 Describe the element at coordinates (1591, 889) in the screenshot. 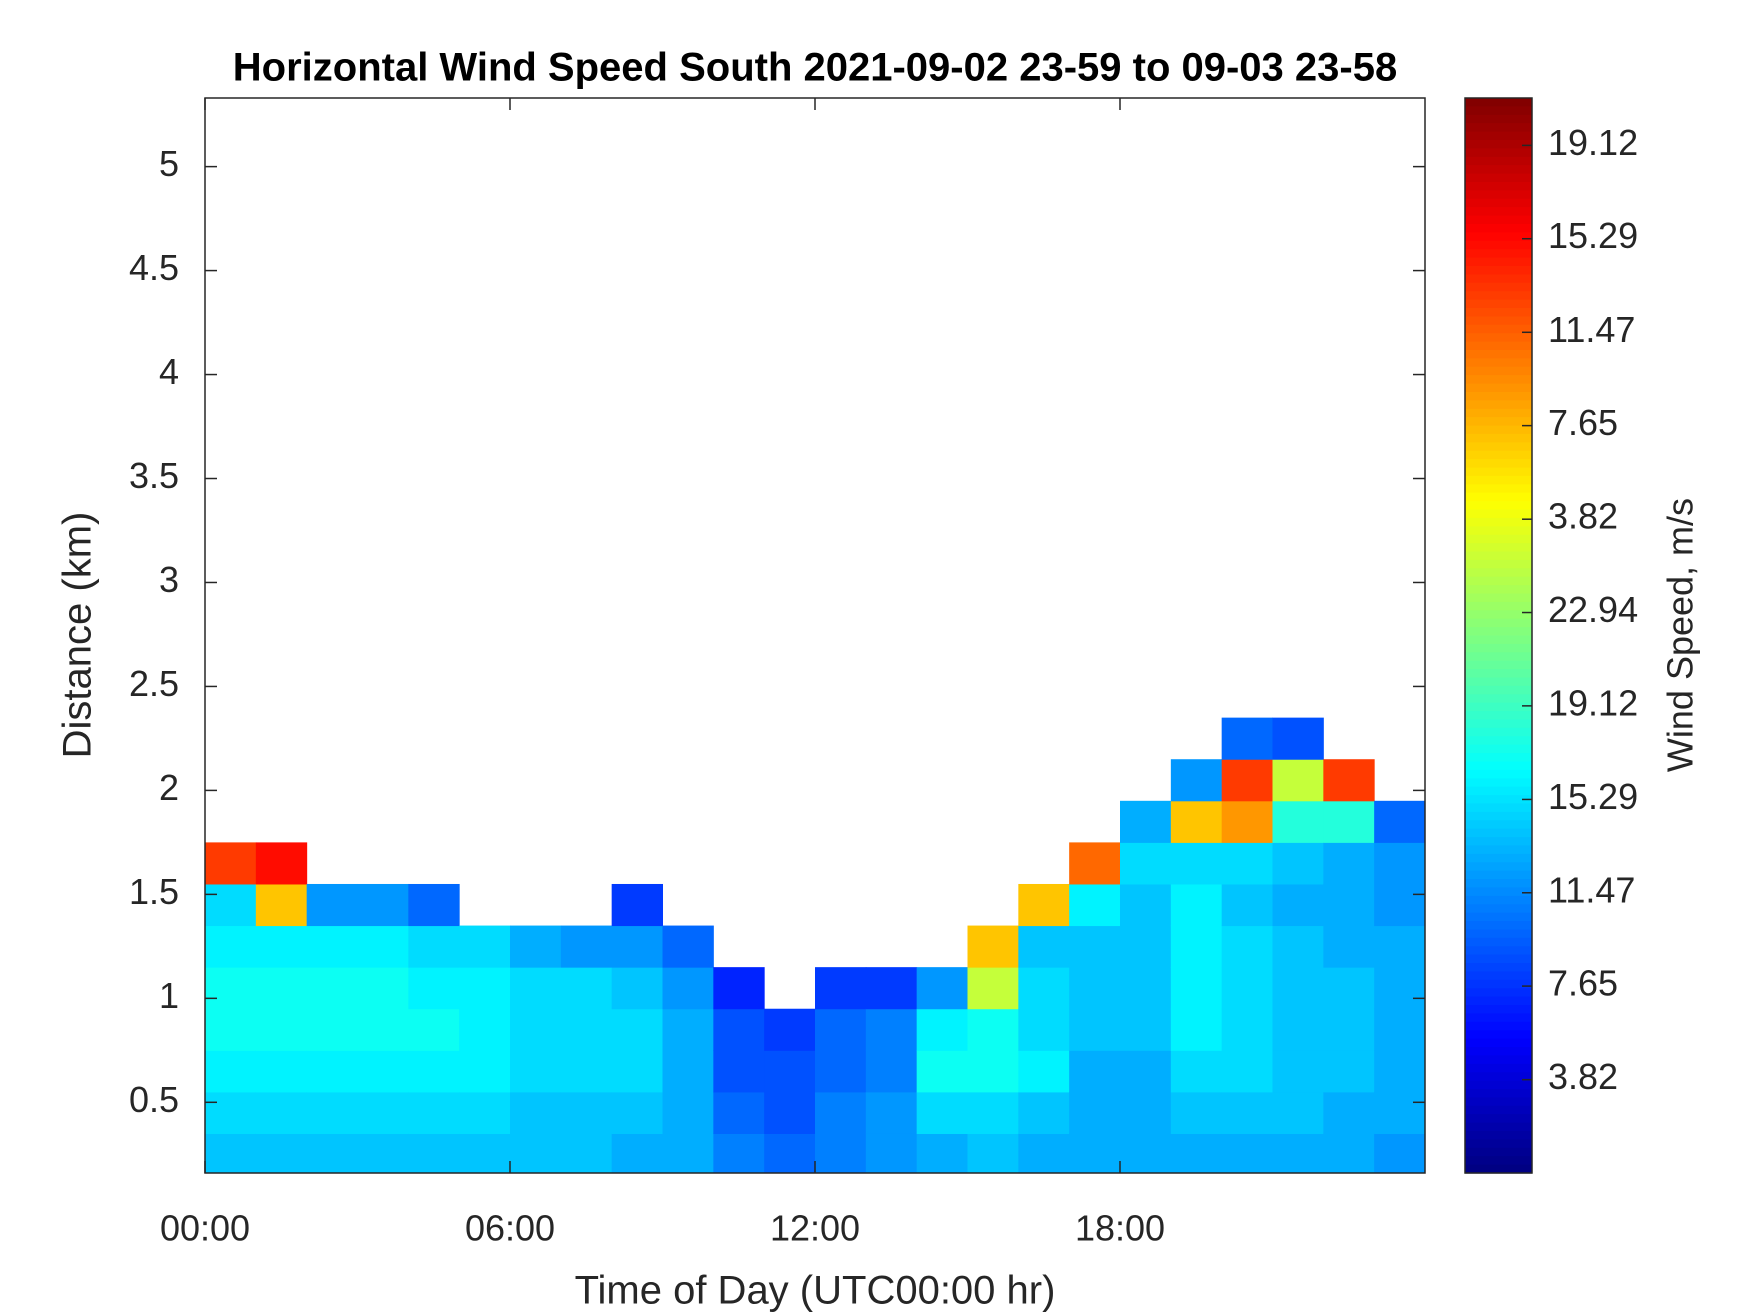

I see `colorbar-tick-label: 11.47` at that location.